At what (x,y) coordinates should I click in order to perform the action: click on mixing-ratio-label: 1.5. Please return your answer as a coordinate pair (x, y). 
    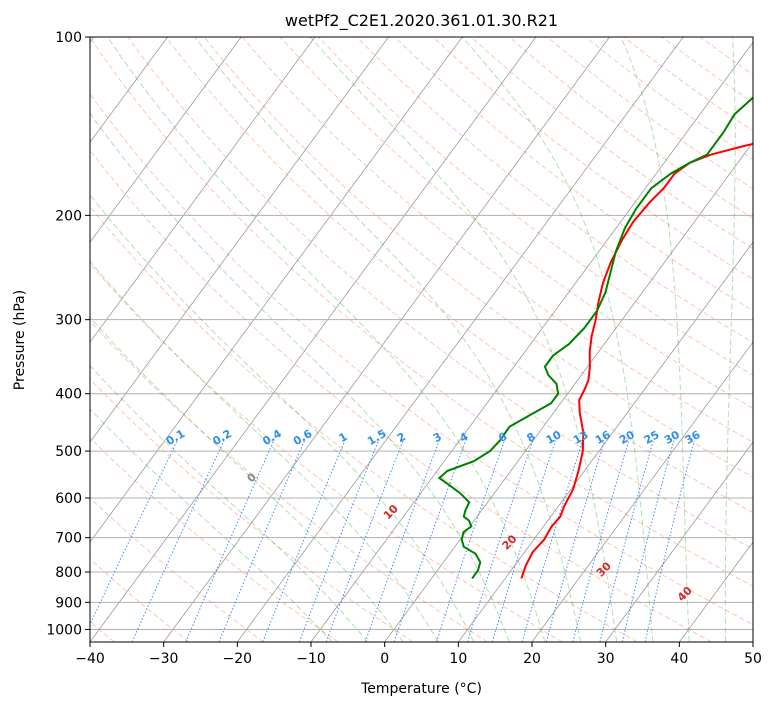
    Looking at the image, I should click on (376, 437).